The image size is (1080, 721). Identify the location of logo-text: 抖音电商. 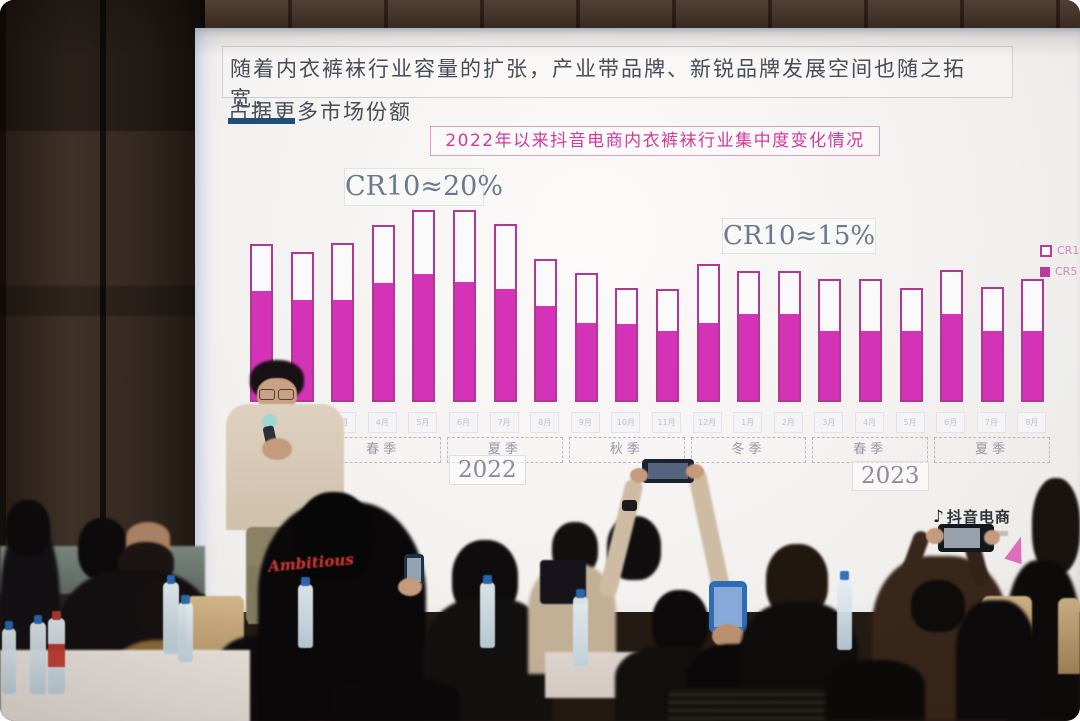
(978, 517).